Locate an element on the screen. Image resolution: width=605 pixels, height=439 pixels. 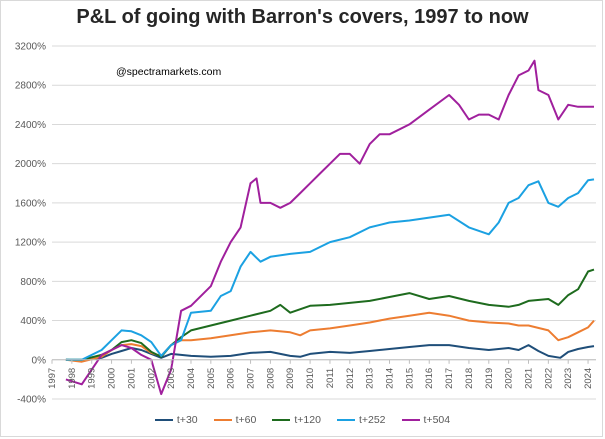
x-tick-label: 2007 is located at coordinates (251, 378).